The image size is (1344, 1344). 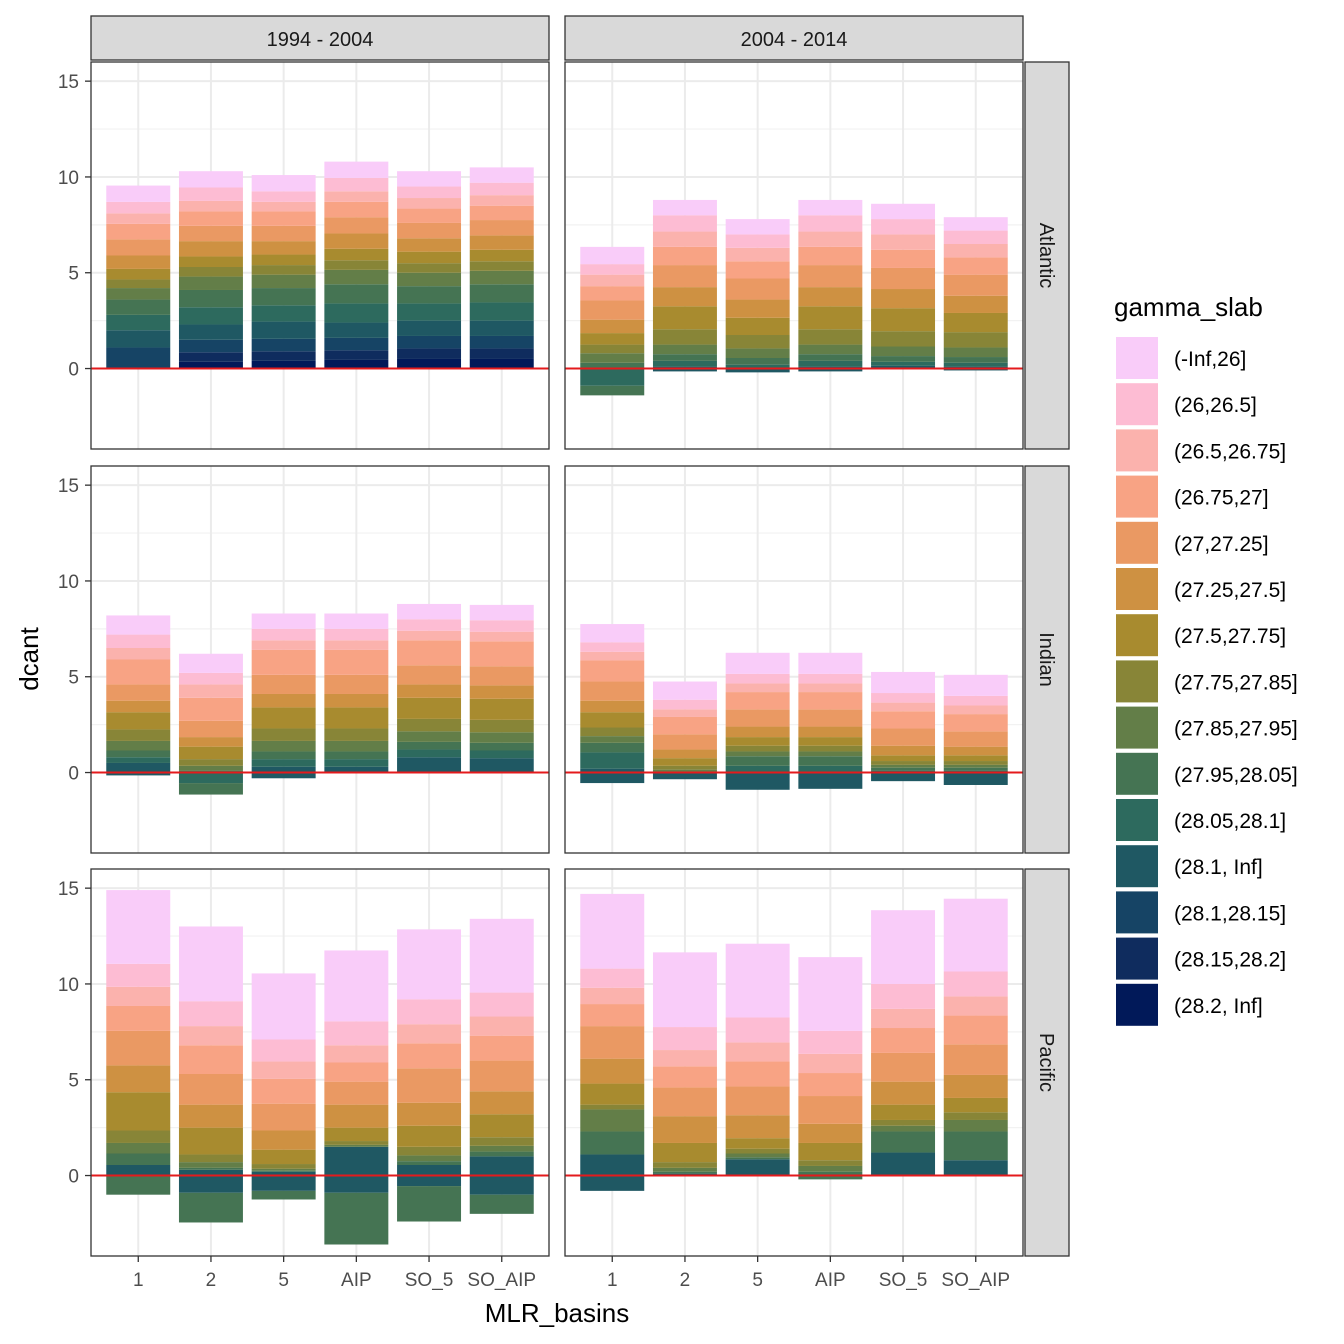 I want to click on legend-item: (26.5,26.75], so click(x=1201, y=450).